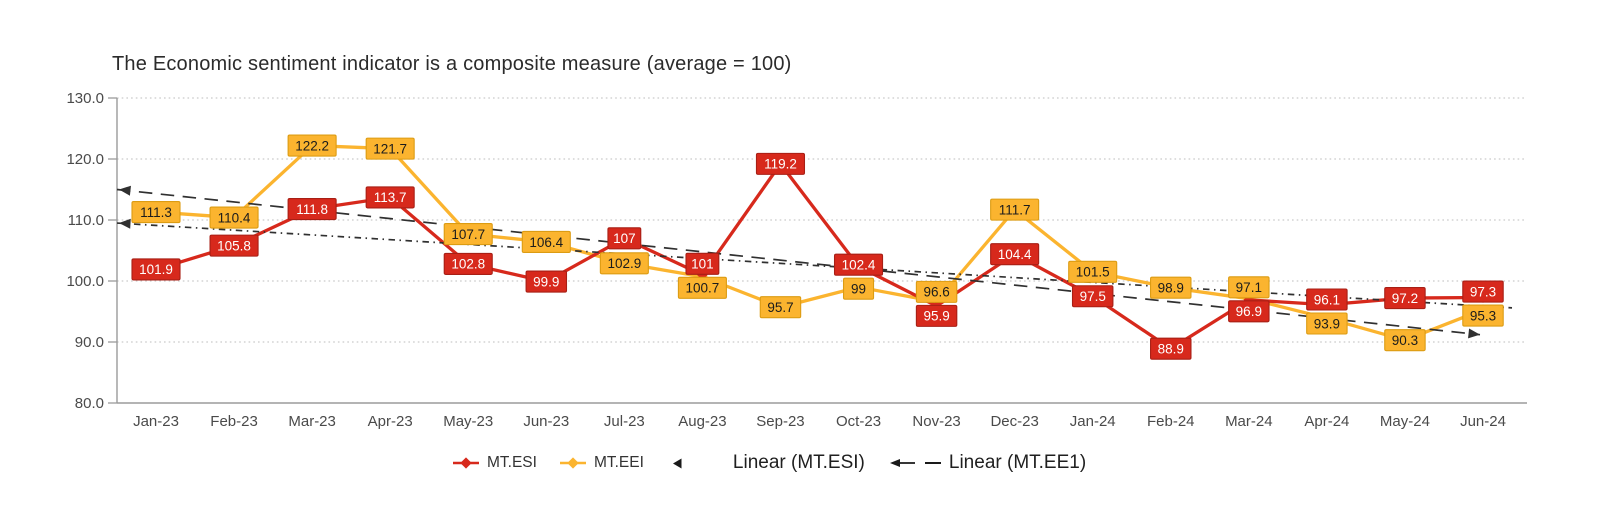 This screenshot has width=1600, height=530. Describe the element at coordinates (915, 463) in the screenshot. I see `left-arrow-dash-icon` at that location.